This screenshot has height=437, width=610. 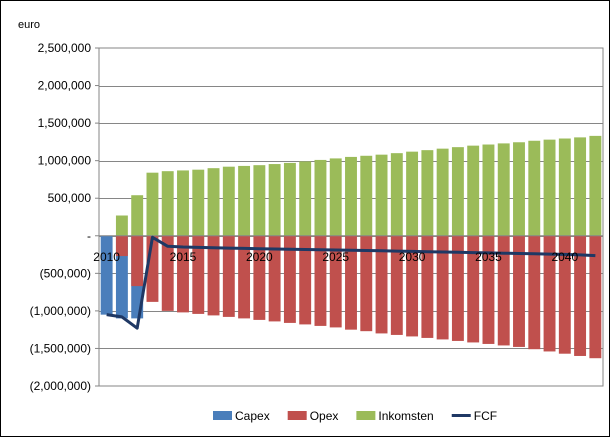 What do you see at coordinates (65, 161) in the screenshot?
I see `y-tick-label: 1,000,000` at bounding box center [65, 161].